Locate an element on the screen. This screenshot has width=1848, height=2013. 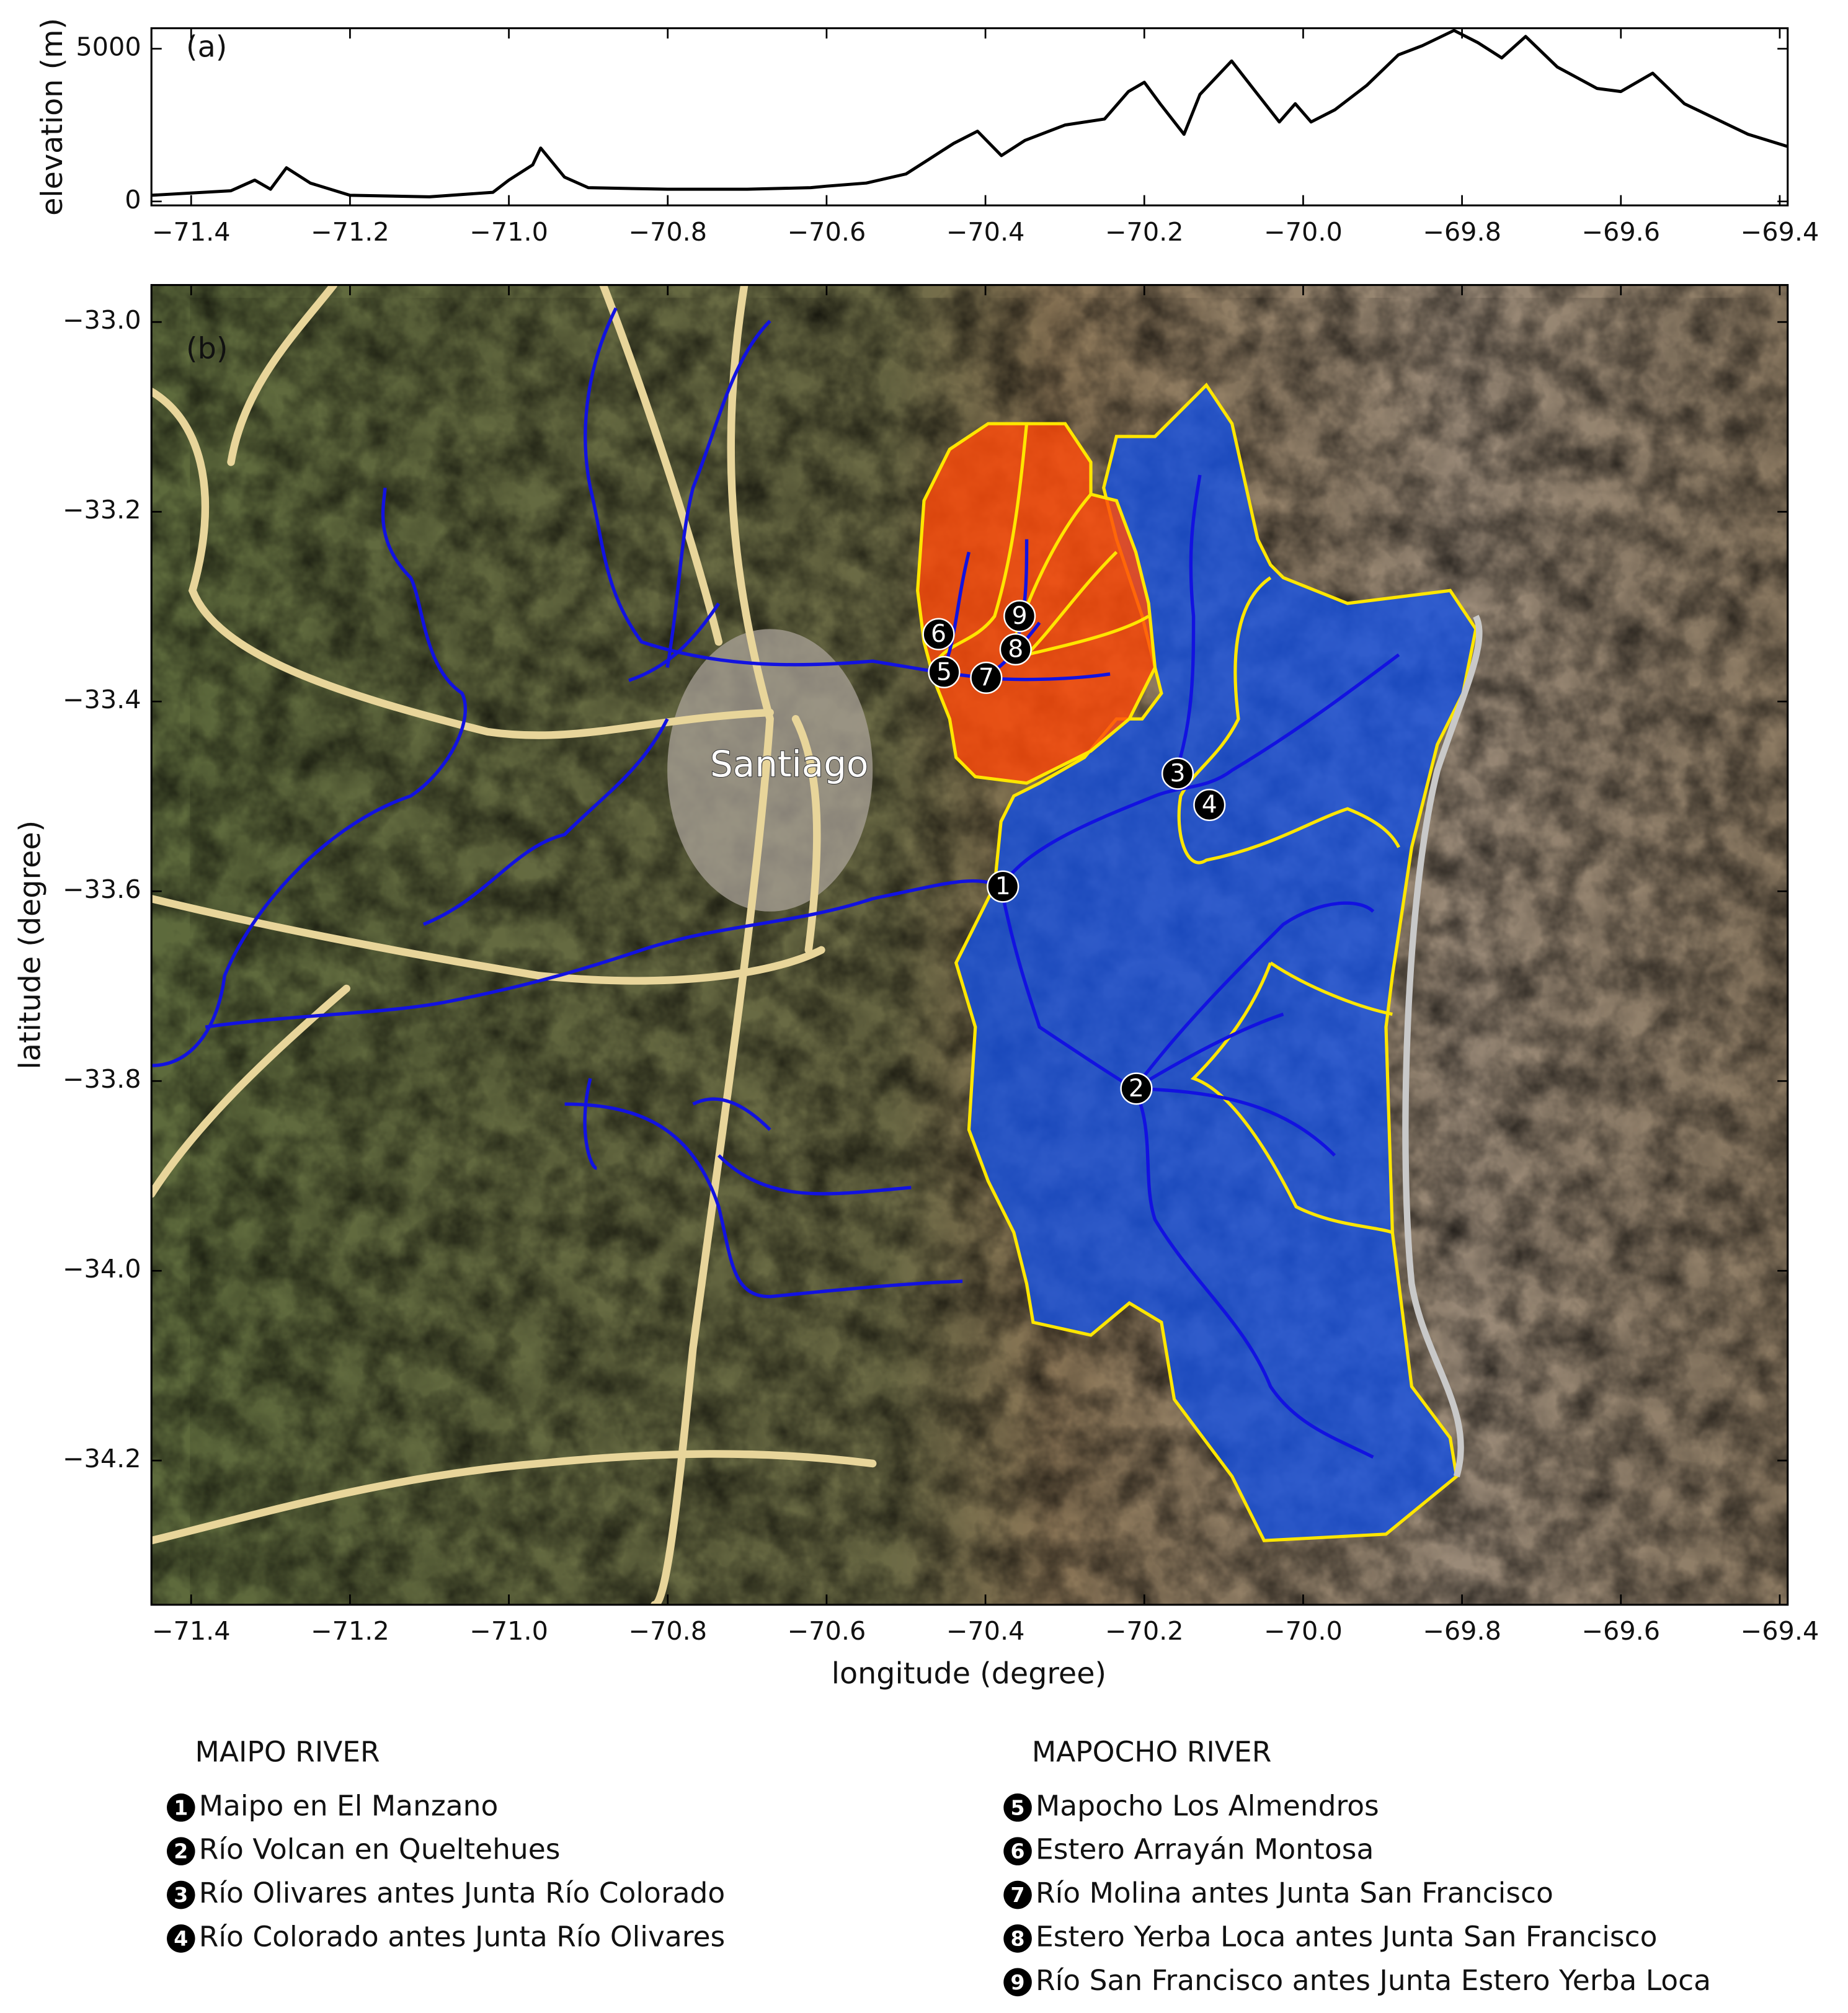
y-tick-label: −33.8 is located at coordinates (102, 1079).